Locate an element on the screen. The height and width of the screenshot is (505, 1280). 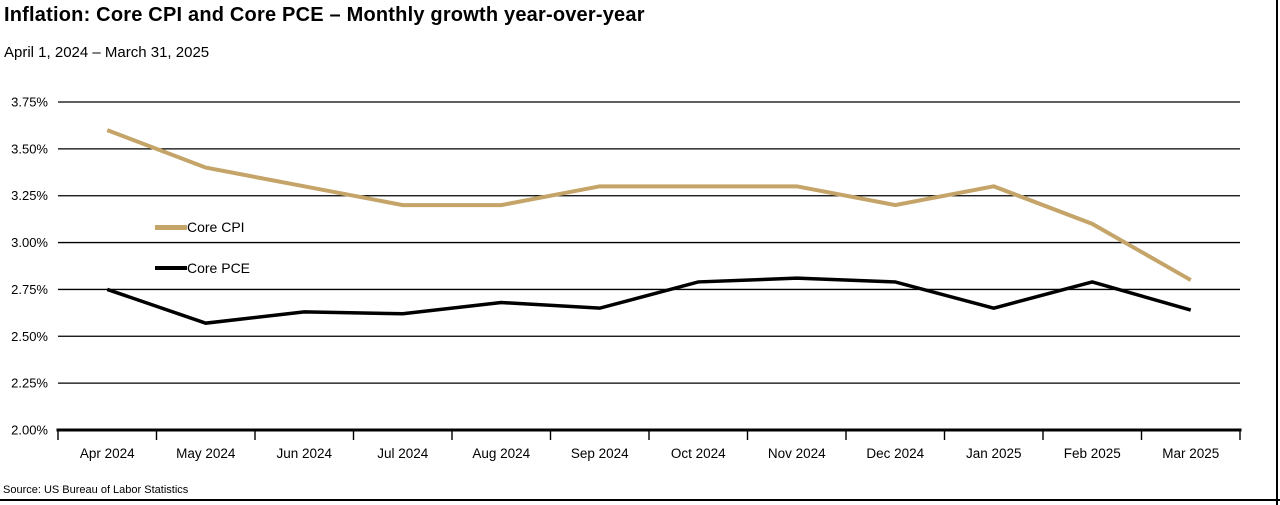
x-tick-label: Aug 2024 is located at coordinates (501, 453).